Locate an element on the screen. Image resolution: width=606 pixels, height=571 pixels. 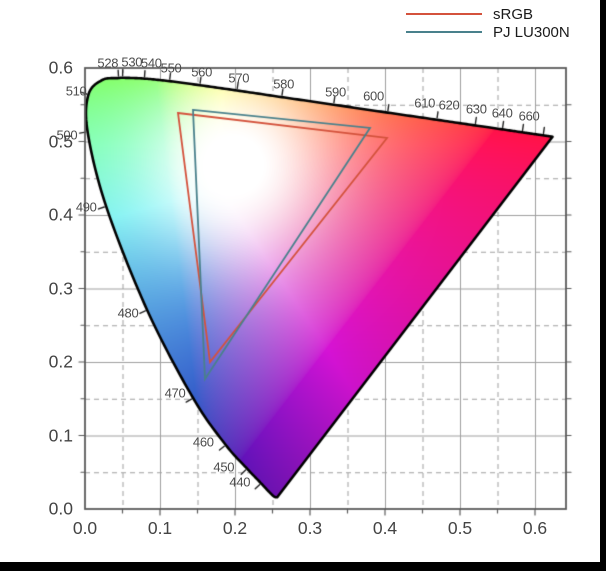
wavelength-label-450: 450 is located at coordinates (224, 467).